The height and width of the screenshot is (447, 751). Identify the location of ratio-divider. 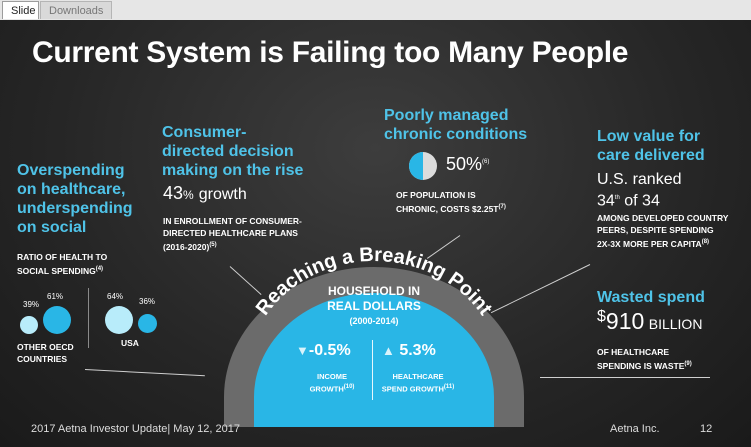
(88, 318).